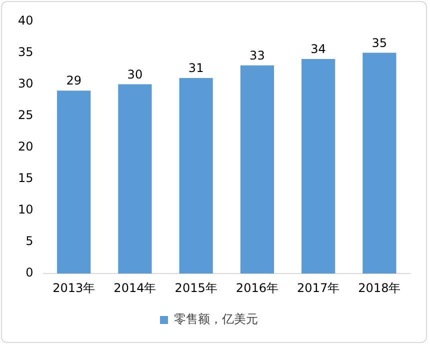 This screenshot has width=430, height=346. Describe the element at coordinates (196, 287) in the screenshot. I see `x-tick-label: 2015年` at that location.